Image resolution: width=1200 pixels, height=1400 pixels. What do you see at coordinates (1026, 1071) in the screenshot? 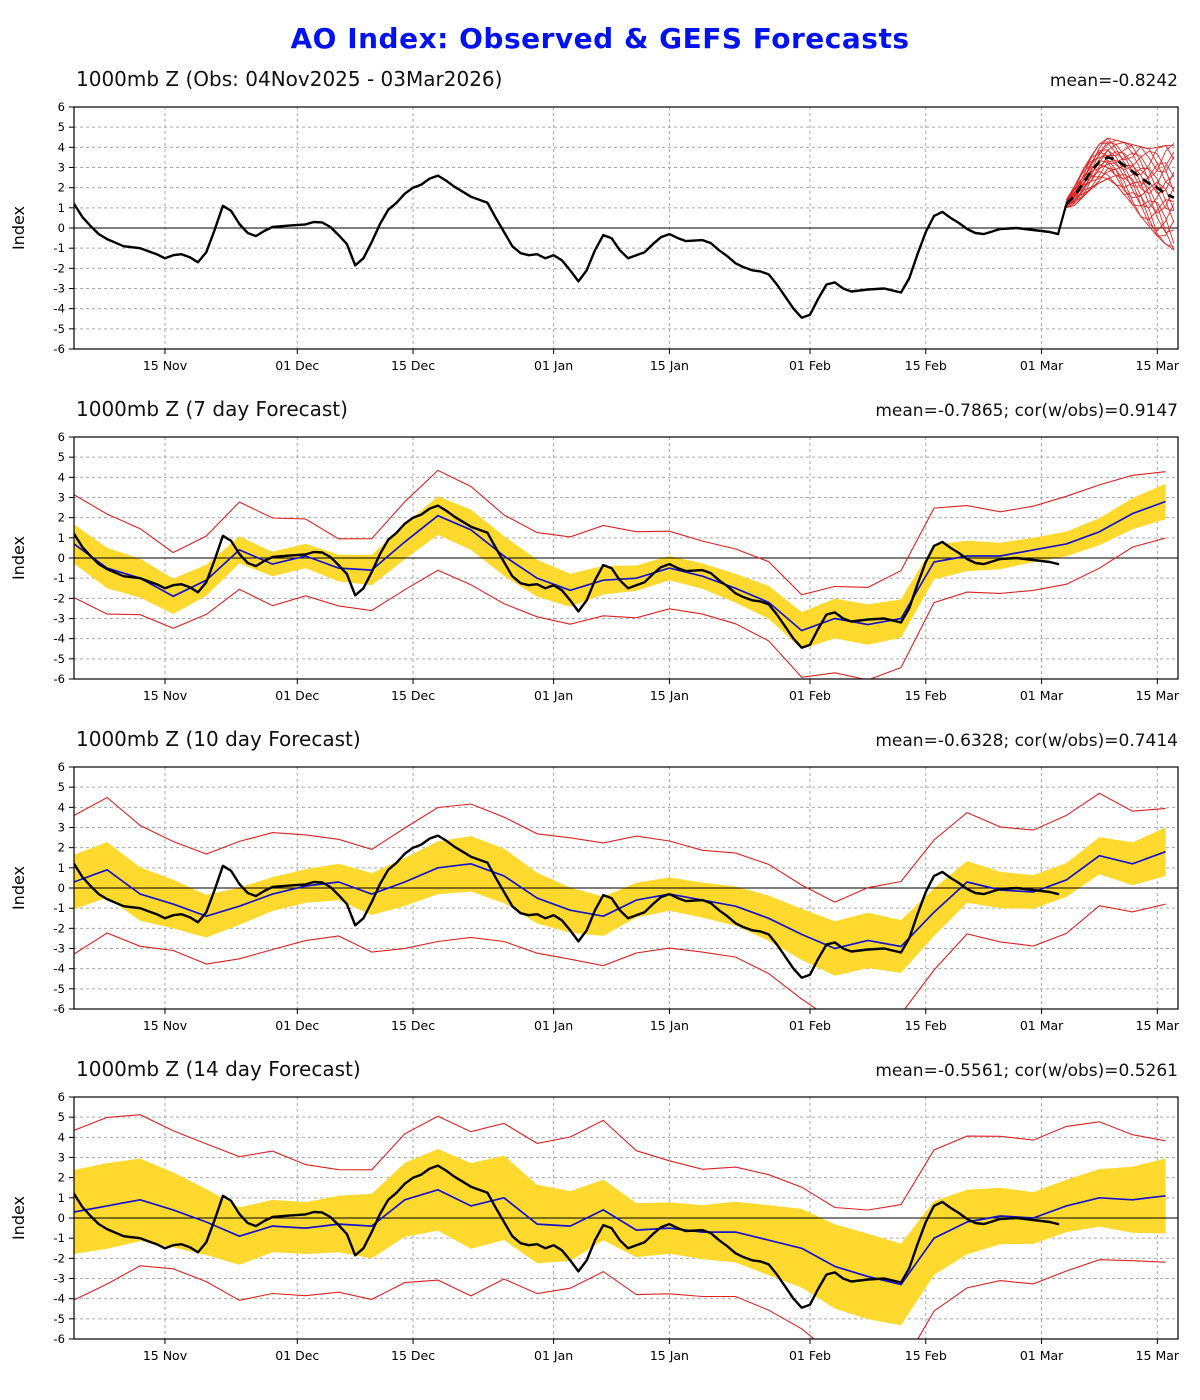
I see `panel-stats: mean=-0.5561; cor(w/obs)=0.5261` at bounding box center [1026, 1071].